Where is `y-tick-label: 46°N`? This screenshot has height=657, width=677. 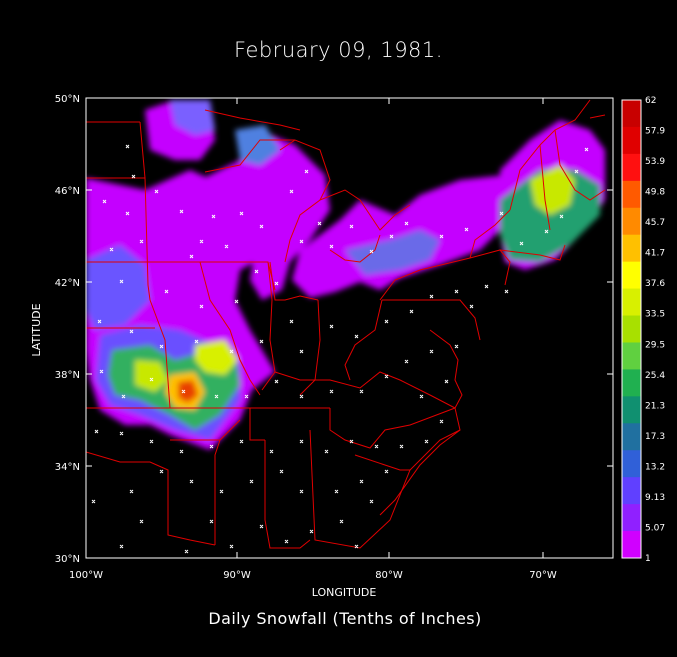 y-tick-label: 46°N is located at coordinates (67, 191).